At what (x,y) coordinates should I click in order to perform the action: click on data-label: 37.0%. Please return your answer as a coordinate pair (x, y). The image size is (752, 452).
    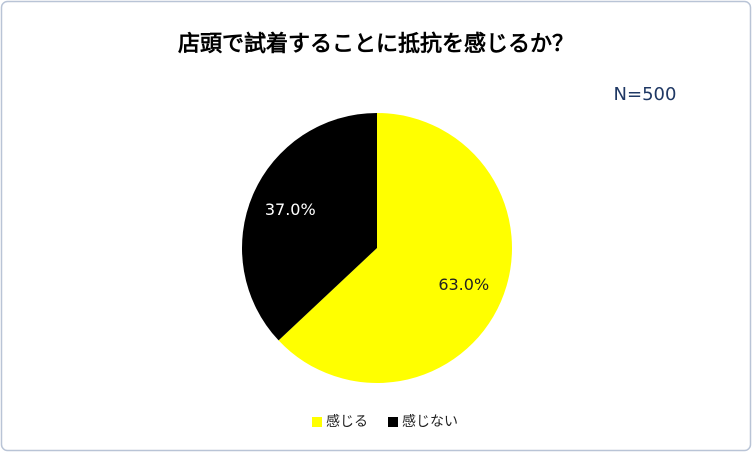
    Looking at the image, I should click on (290, 209).